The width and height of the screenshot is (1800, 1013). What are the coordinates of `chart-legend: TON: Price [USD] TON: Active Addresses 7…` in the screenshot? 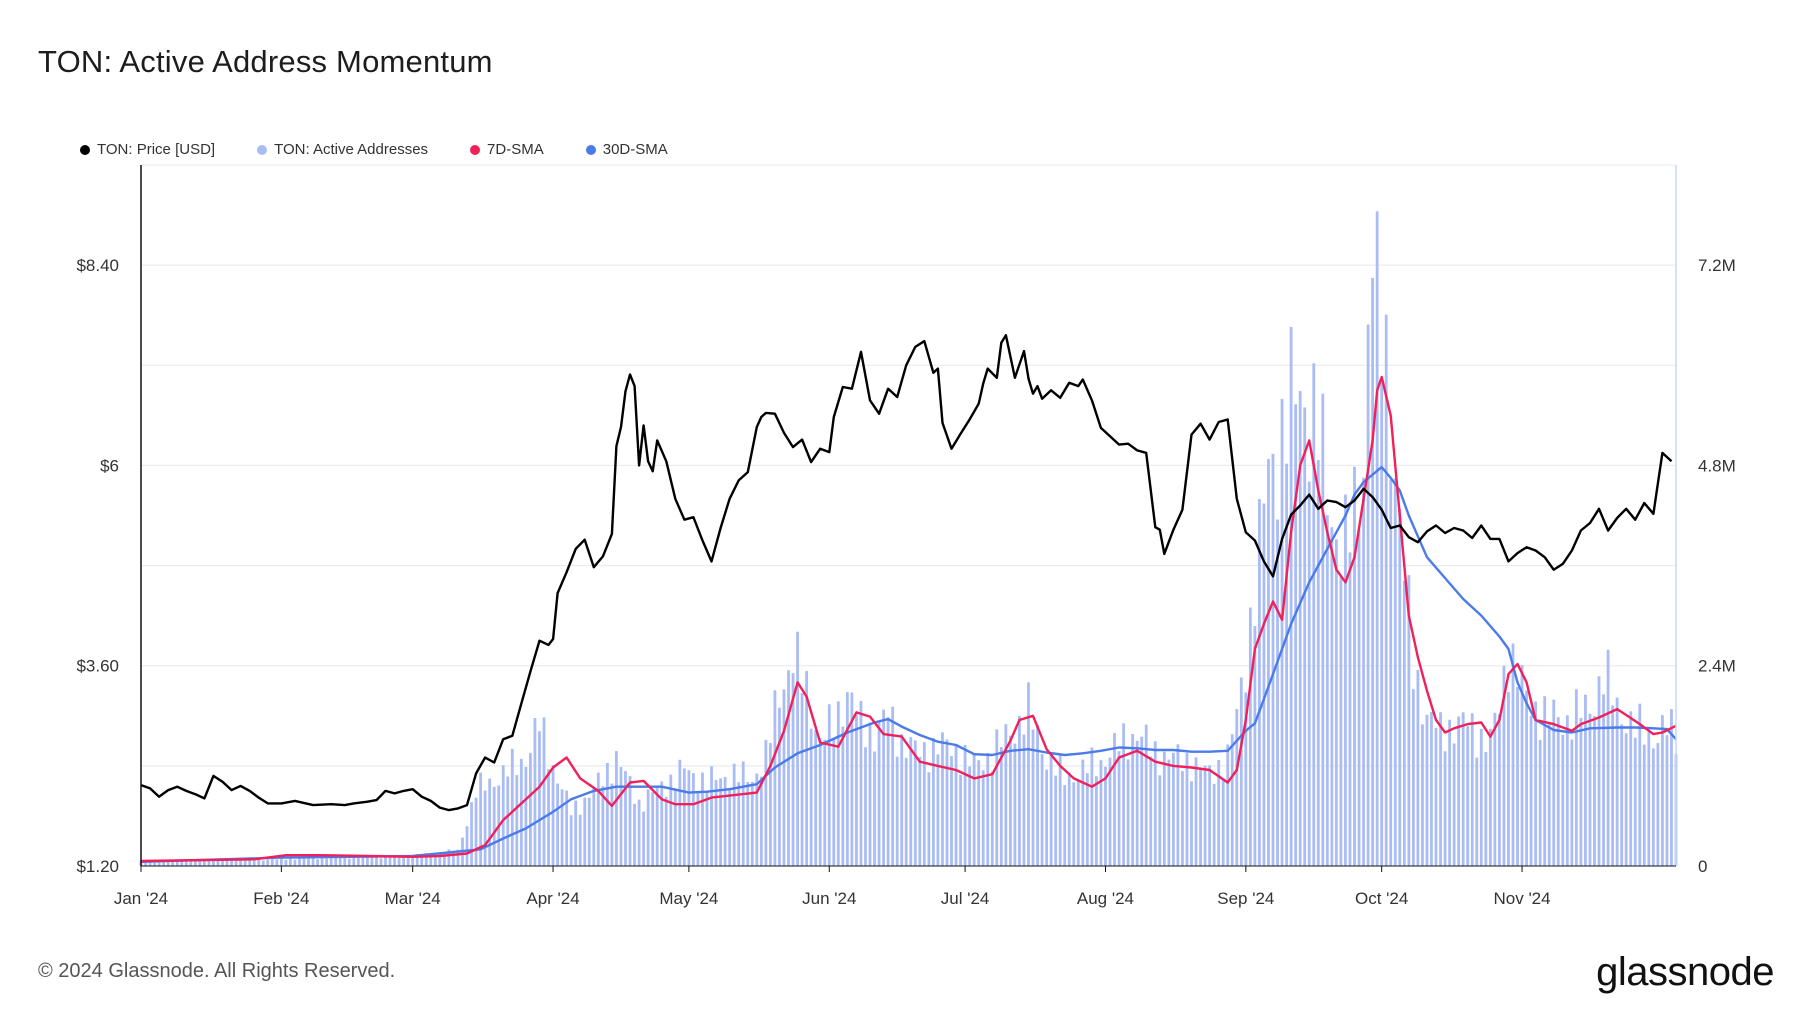 It's located at (395, 149).